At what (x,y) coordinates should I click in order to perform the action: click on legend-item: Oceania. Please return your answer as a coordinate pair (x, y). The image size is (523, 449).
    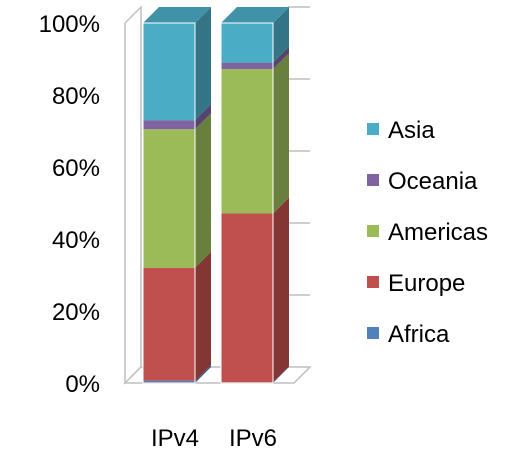
    Looking at the image, I should click on (422, 181).